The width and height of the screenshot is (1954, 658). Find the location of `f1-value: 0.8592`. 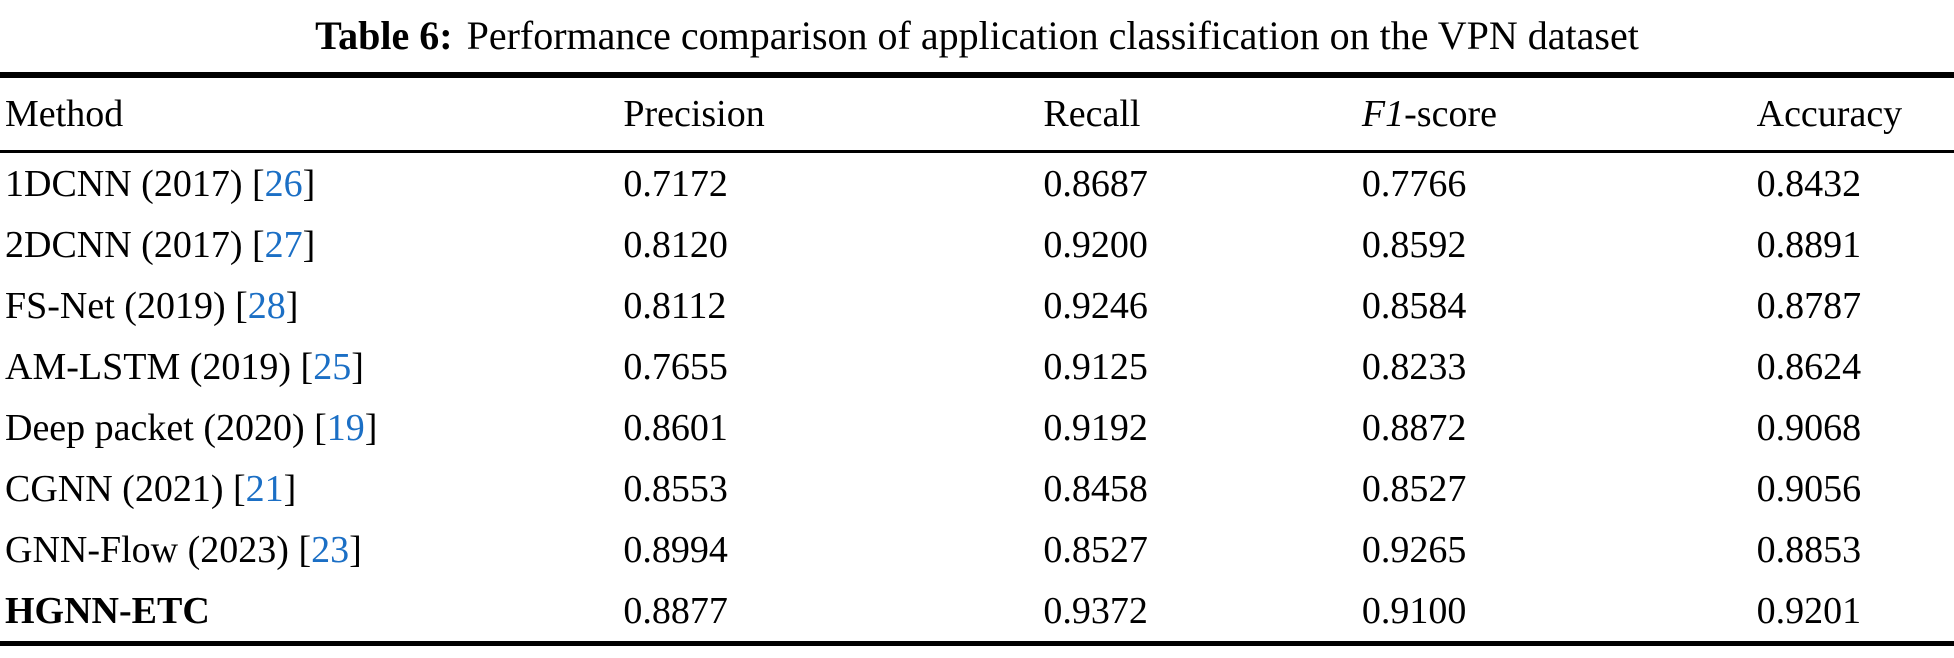

f1-value: 0.8592 is located at coordinates (1414, 244).